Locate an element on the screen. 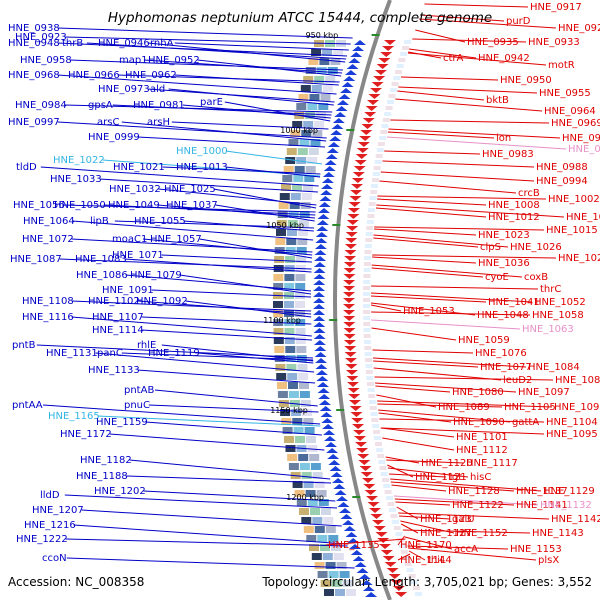 This screenshot has height=600, width=600. right-gene-label: HNE_1036 is located at coordinates (504, 263).